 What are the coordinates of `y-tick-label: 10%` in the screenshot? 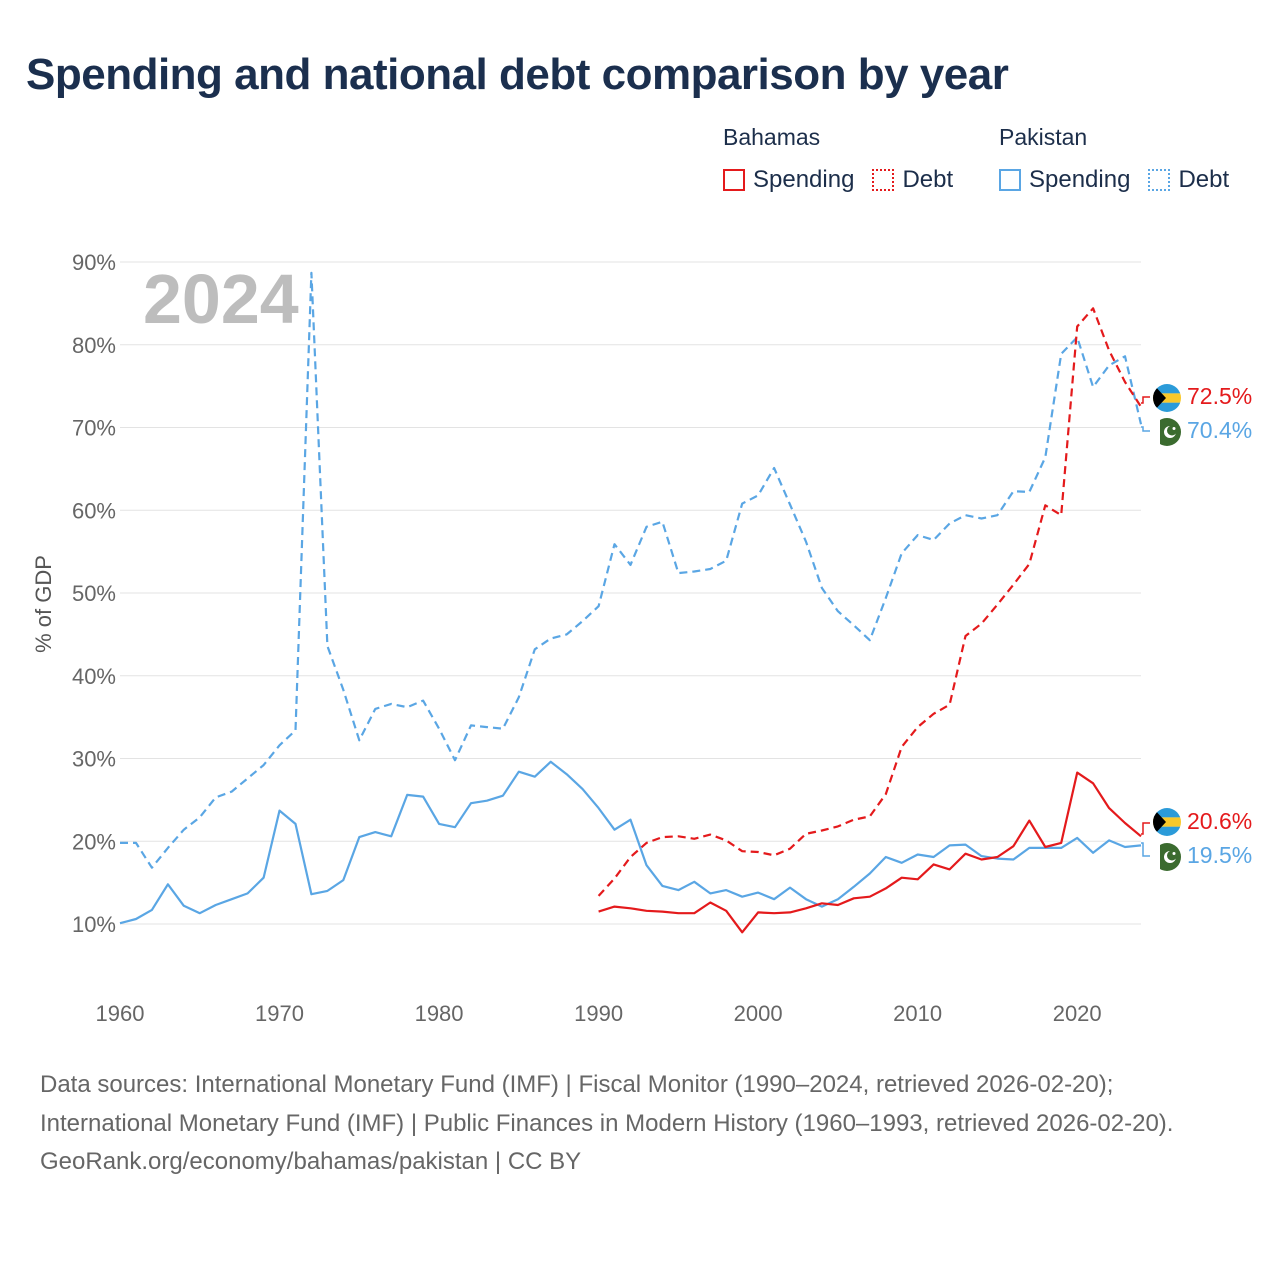 It's located at (94, 924).